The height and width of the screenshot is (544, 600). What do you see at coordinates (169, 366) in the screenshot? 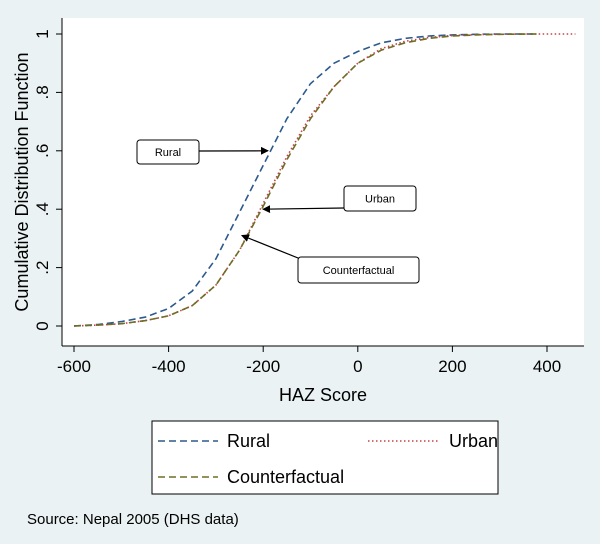
I see `x-tick-label: -400` at bounding box center [169, 366].